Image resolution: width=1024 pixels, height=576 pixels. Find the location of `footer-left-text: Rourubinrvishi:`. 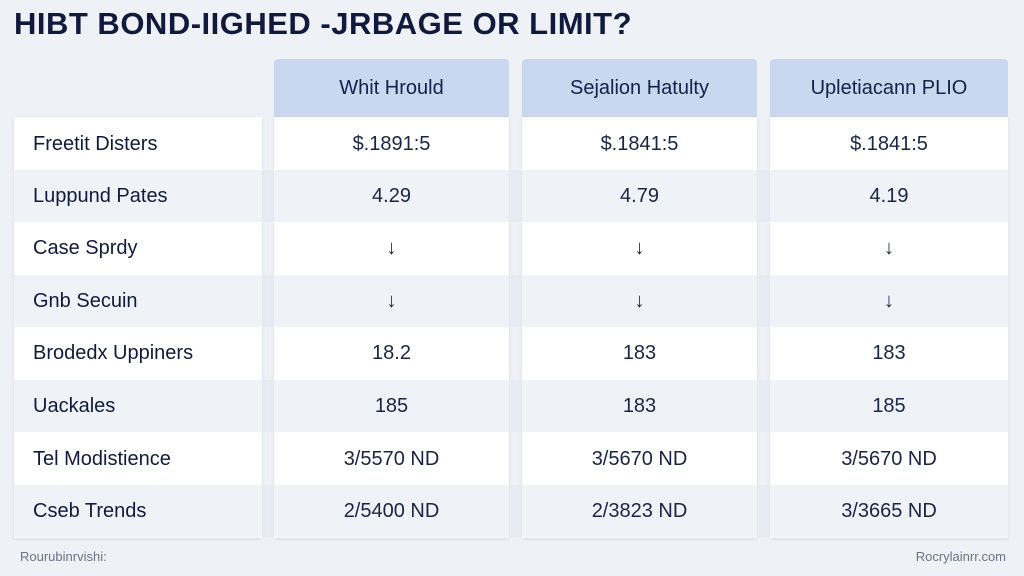

footer-left-text: Rourubinrvishi: is located at coordinates (63, 556).